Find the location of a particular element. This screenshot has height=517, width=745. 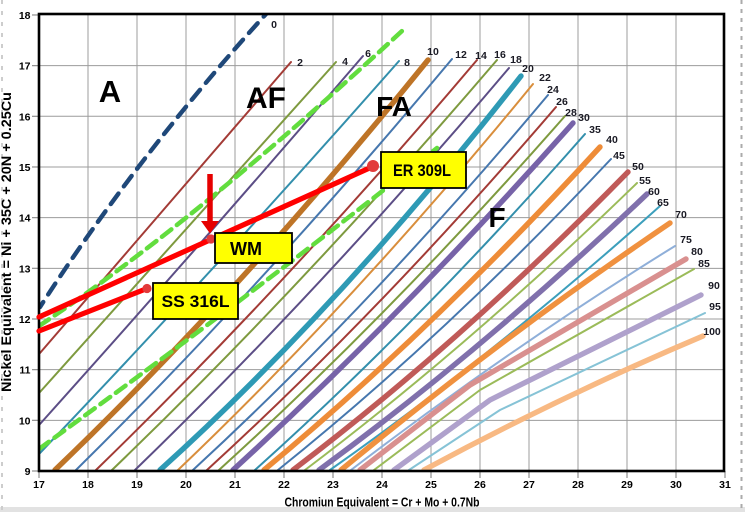

svg-text: 35 is located at coordinates (595, 130).